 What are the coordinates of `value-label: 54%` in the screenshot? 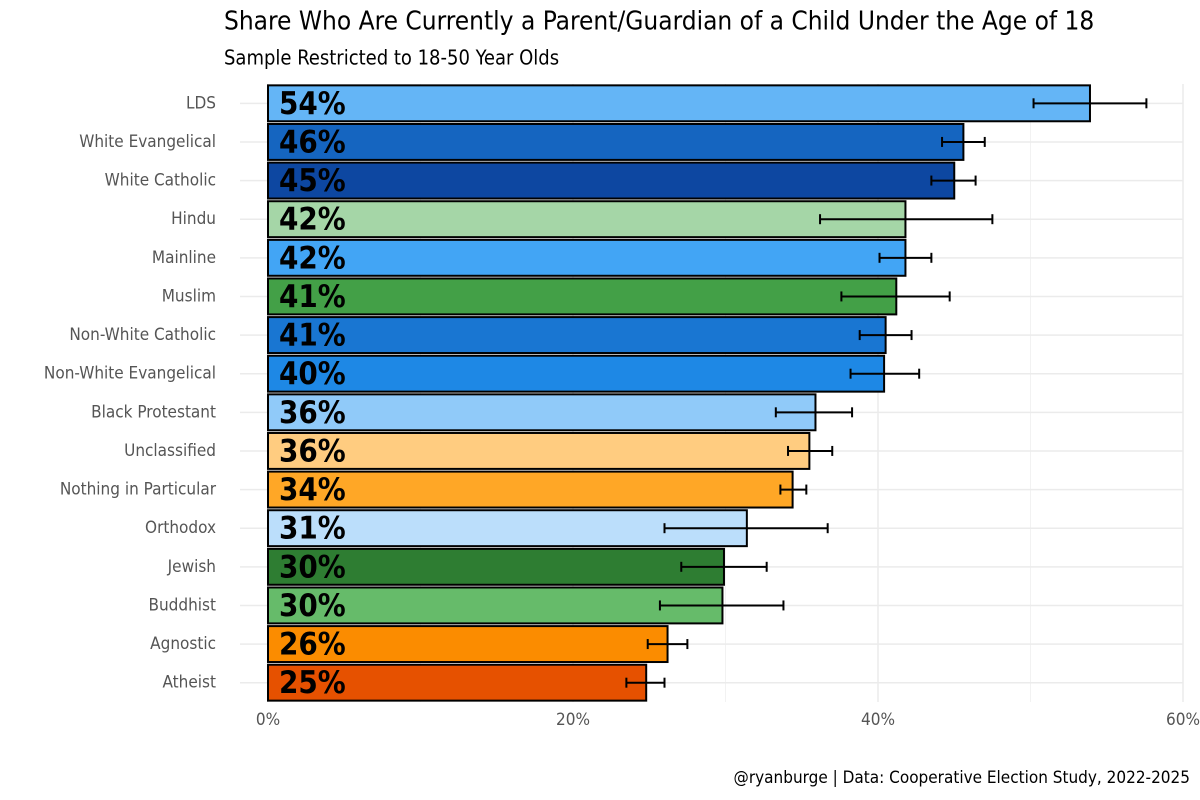 It's located at (312, 104).